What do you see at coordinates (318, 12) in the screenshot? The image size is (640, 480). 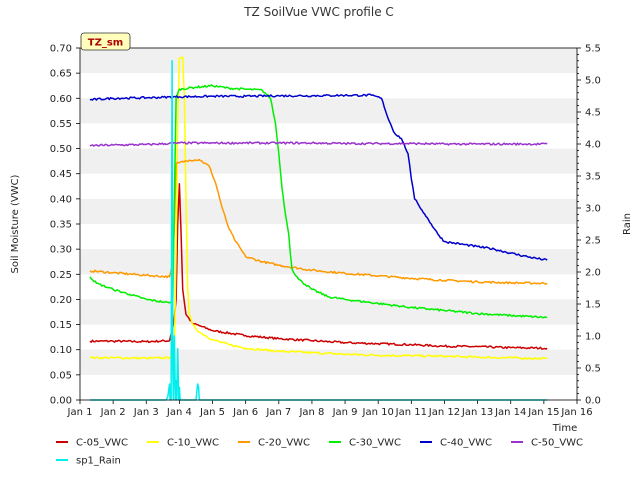 I see `chart-title: TZ SoilVue VWC profile C` at bounding box center [318, 12].